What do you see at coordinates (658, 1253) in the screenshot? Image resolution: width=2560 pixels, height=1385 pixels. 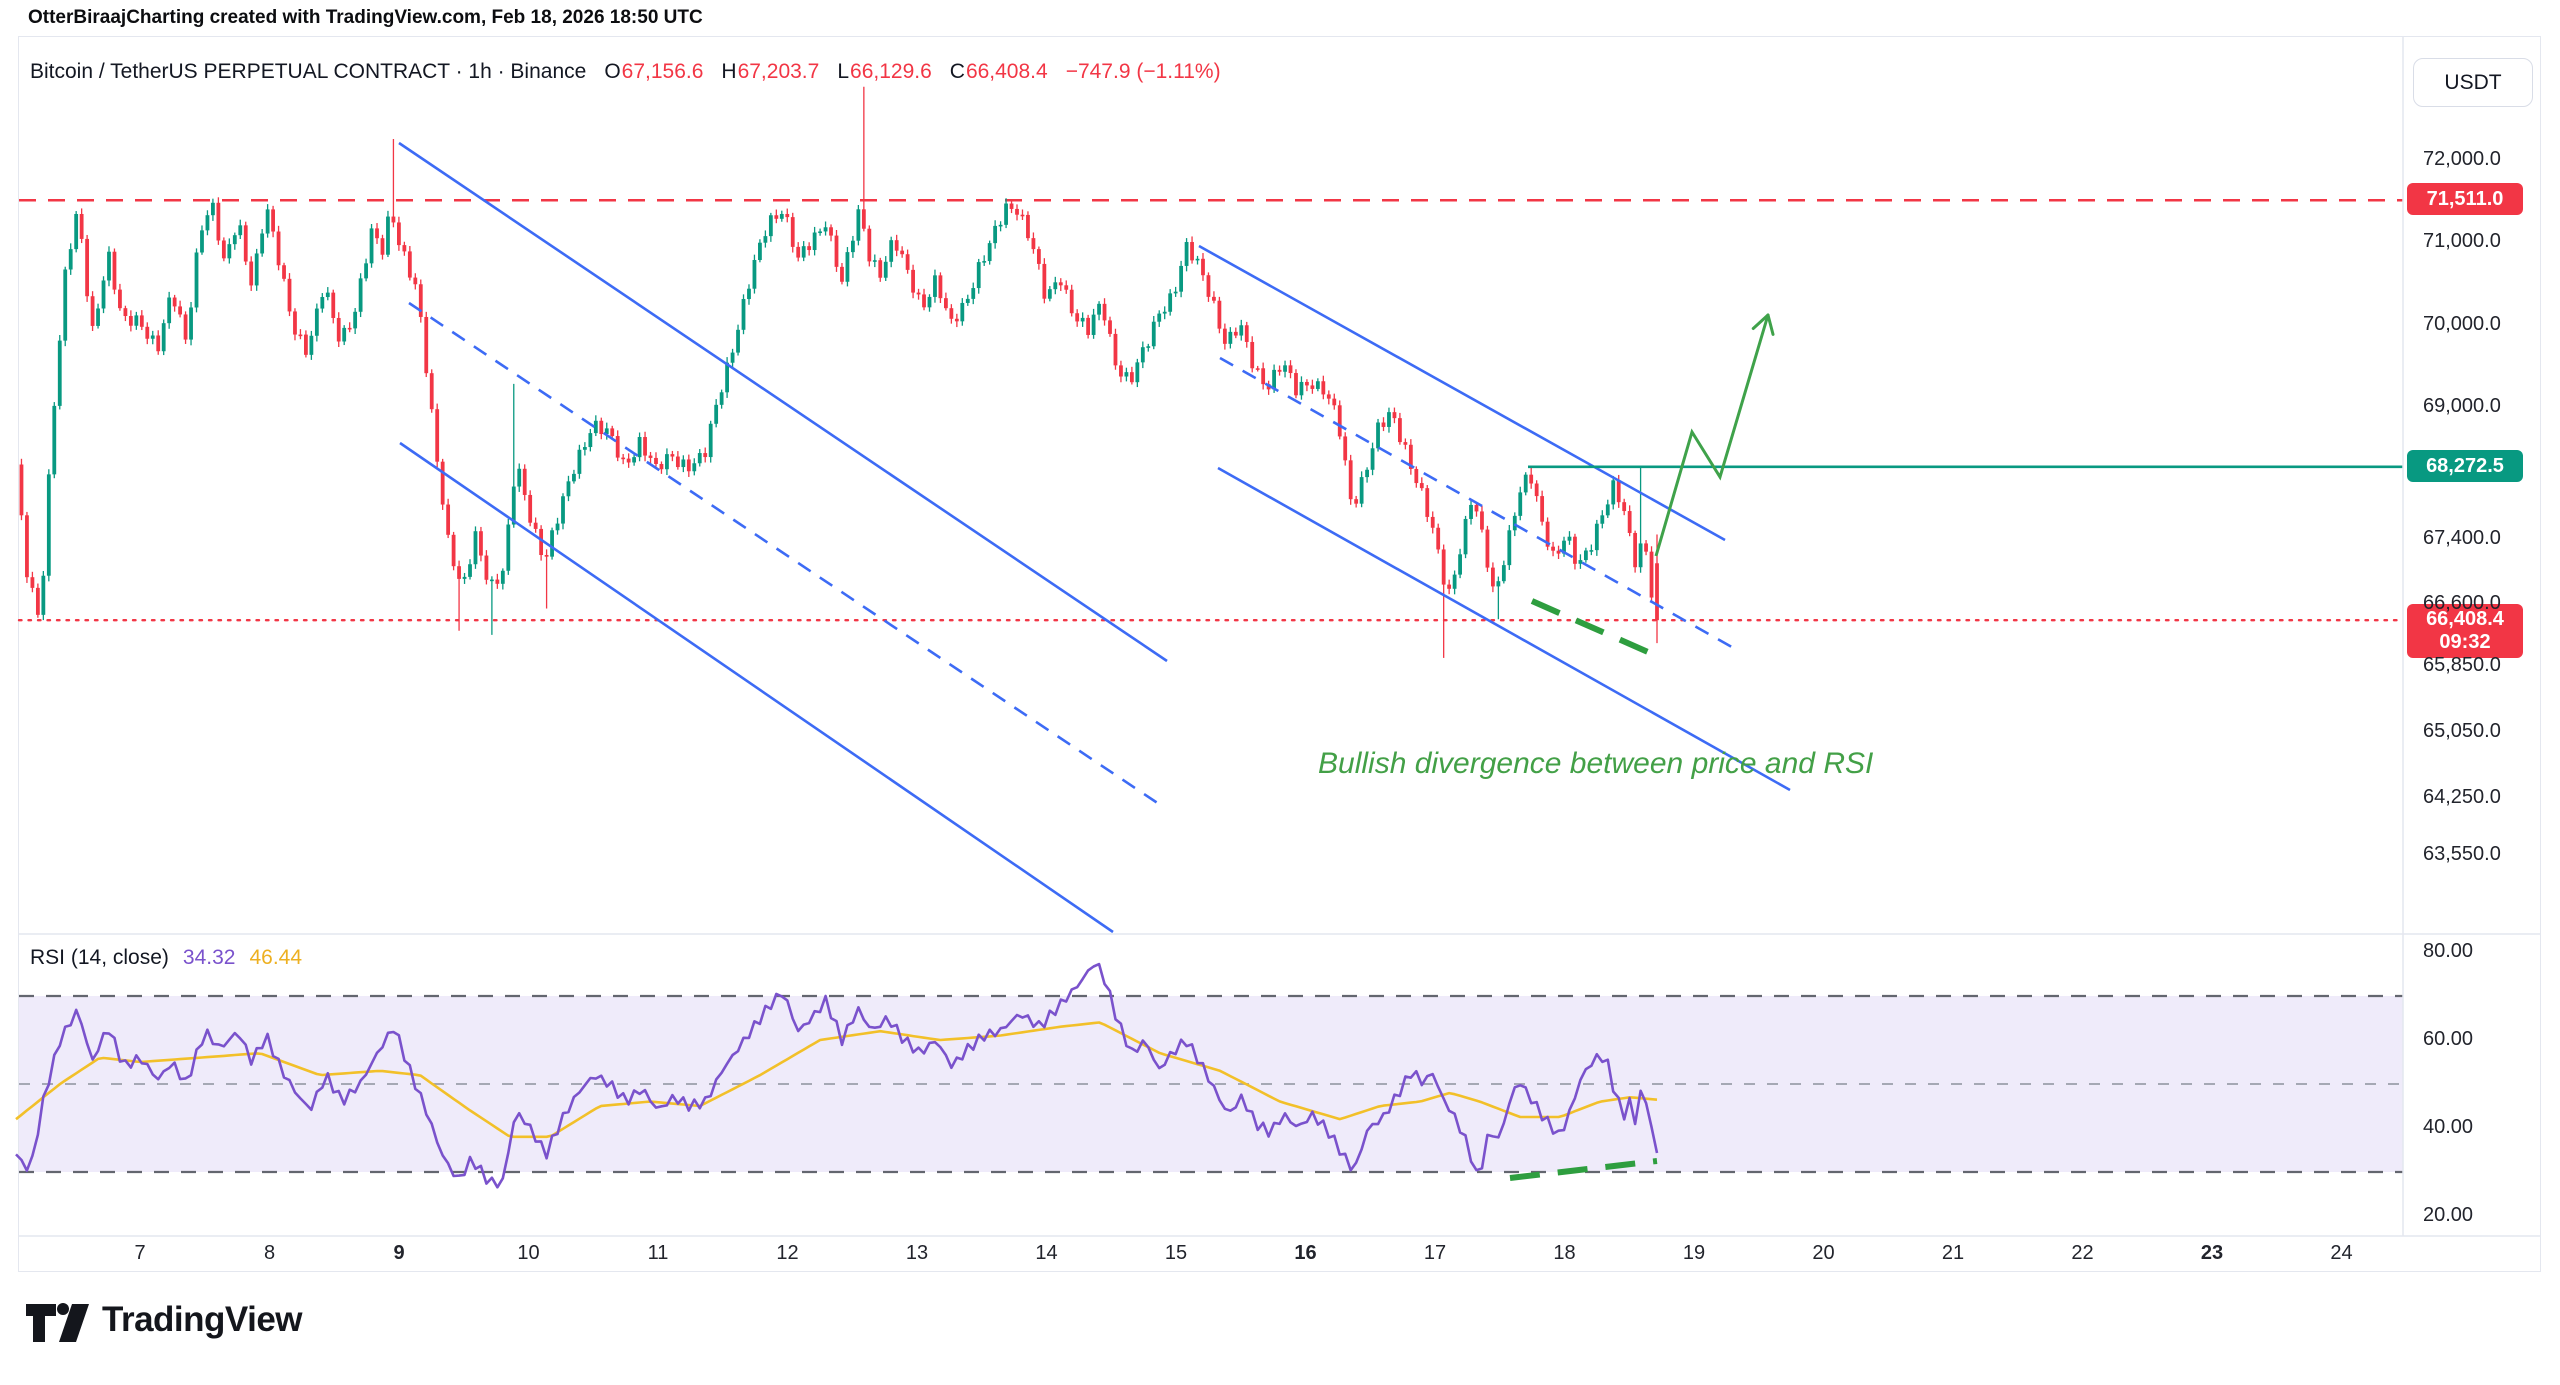 I see `time-tick-label: 11` at bounding box center [658, 1253].